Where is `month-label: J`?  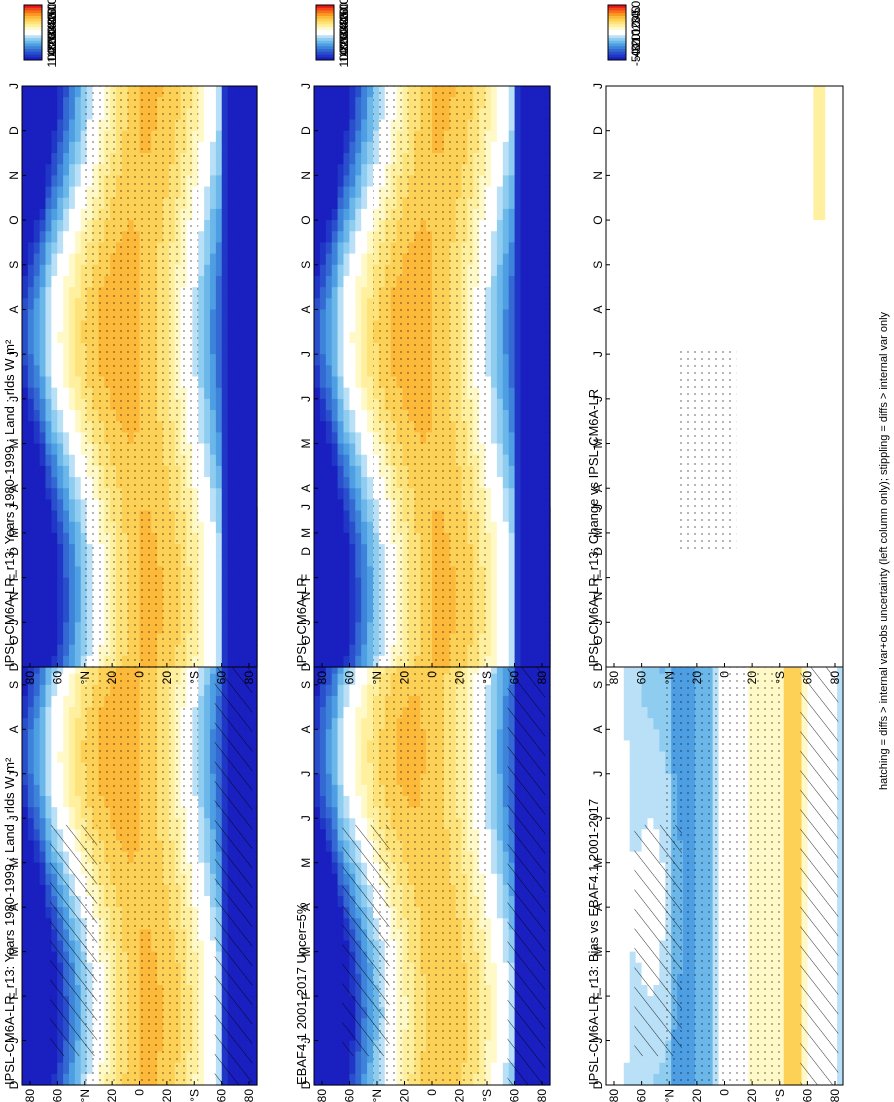
month-label: J is located at coordinates (14, 818).